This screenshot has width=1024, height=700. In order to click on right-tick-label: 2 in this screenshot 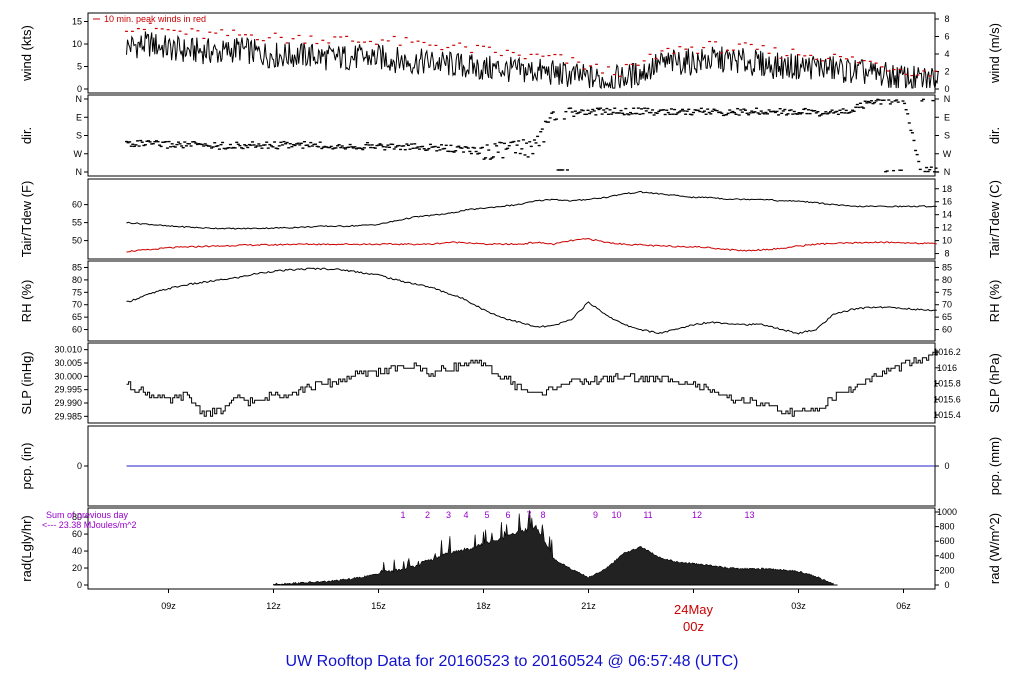, I will do `click(946, 72)`.